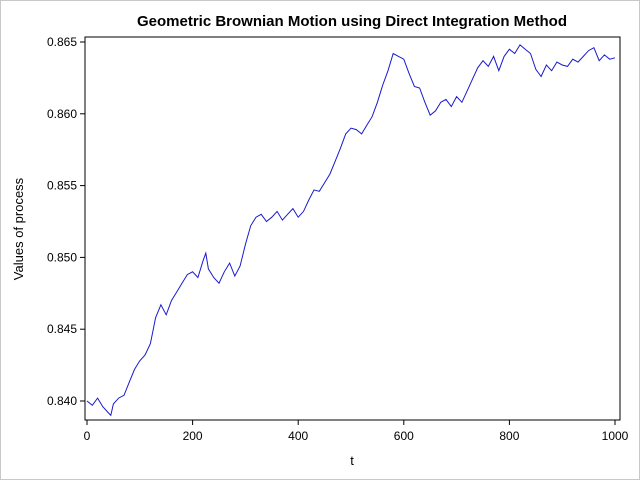  What do you see at coordinates (62, 186) in the screenshot?
I see `y-tick-label: 0.855` at bounding box center [62, 186].